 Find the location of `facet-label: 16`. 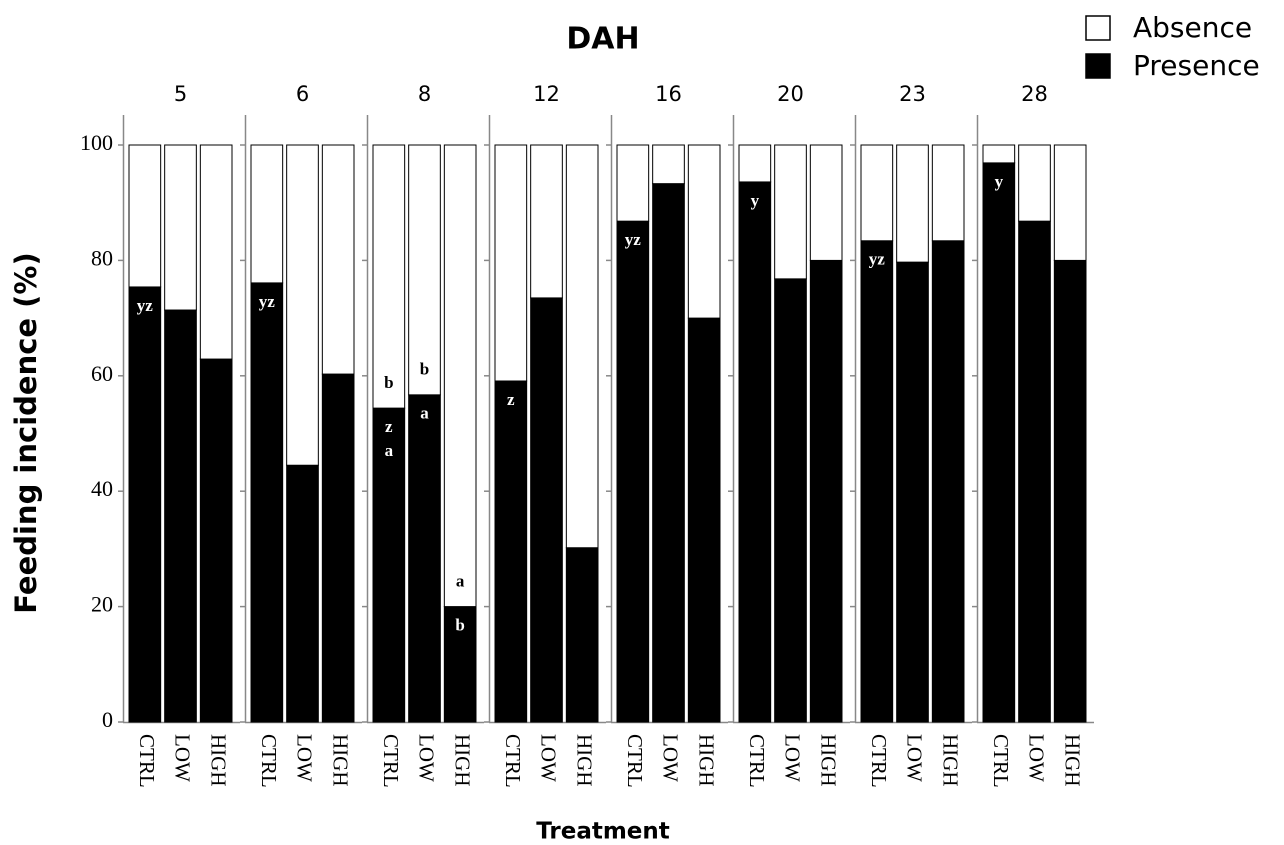

facet-label: 16 is located at coordinates (668, 94).